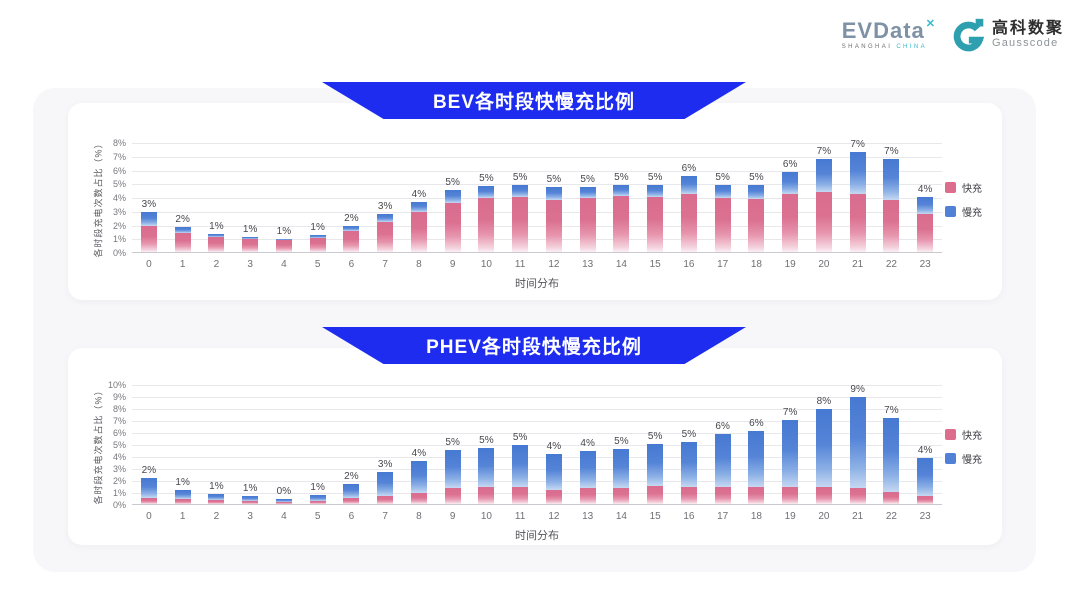 The height and width of the screenshot is (608, 1080). I want to click on x-tick-label: 15, so click(655, 516).